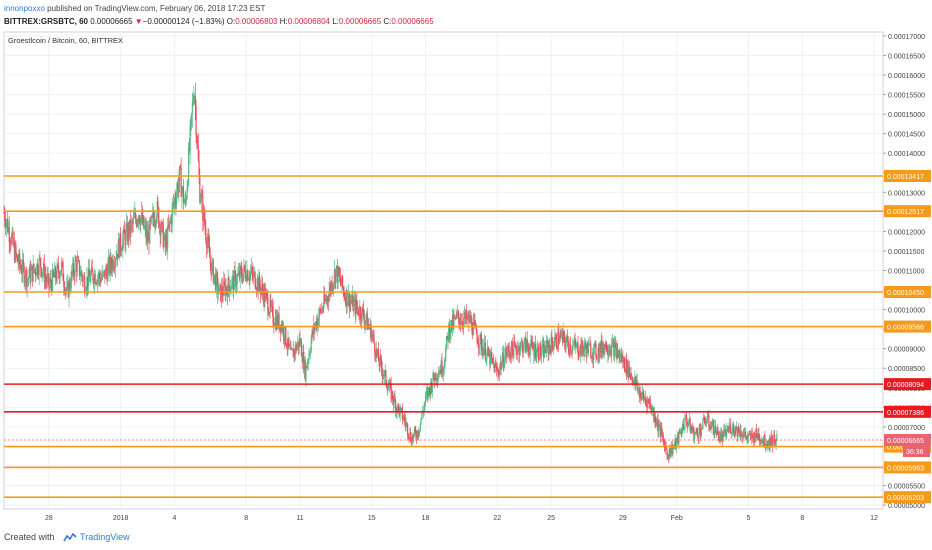  What do you see at coordinates (907, 175) in the screenshot?
I see `level-price-tag` at bounding box center [907, 175].